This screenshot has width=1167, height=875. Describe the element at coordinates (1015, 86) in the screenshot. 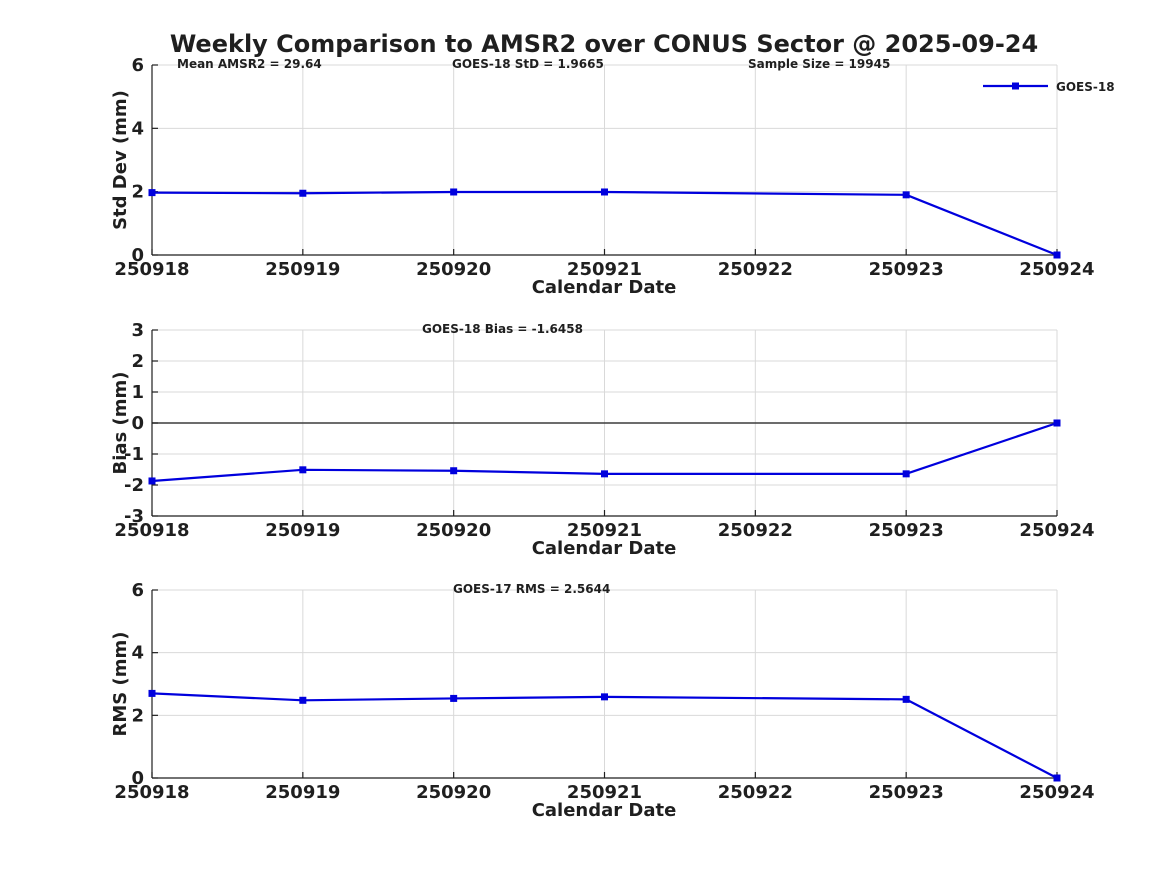

I see `legend-marker` at that location.